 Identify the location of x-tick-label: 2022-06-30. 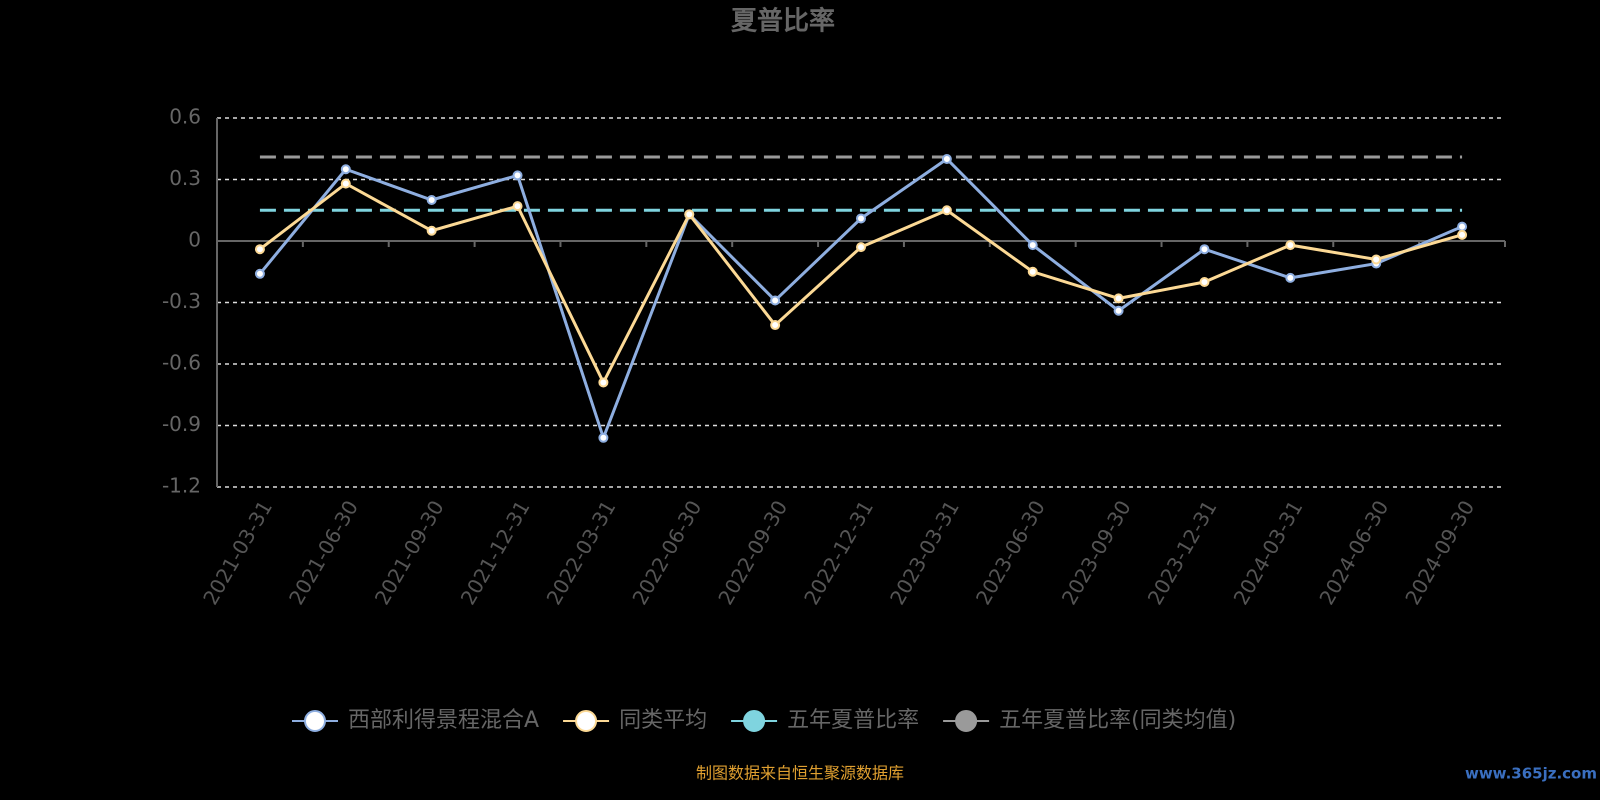
(666, 552).